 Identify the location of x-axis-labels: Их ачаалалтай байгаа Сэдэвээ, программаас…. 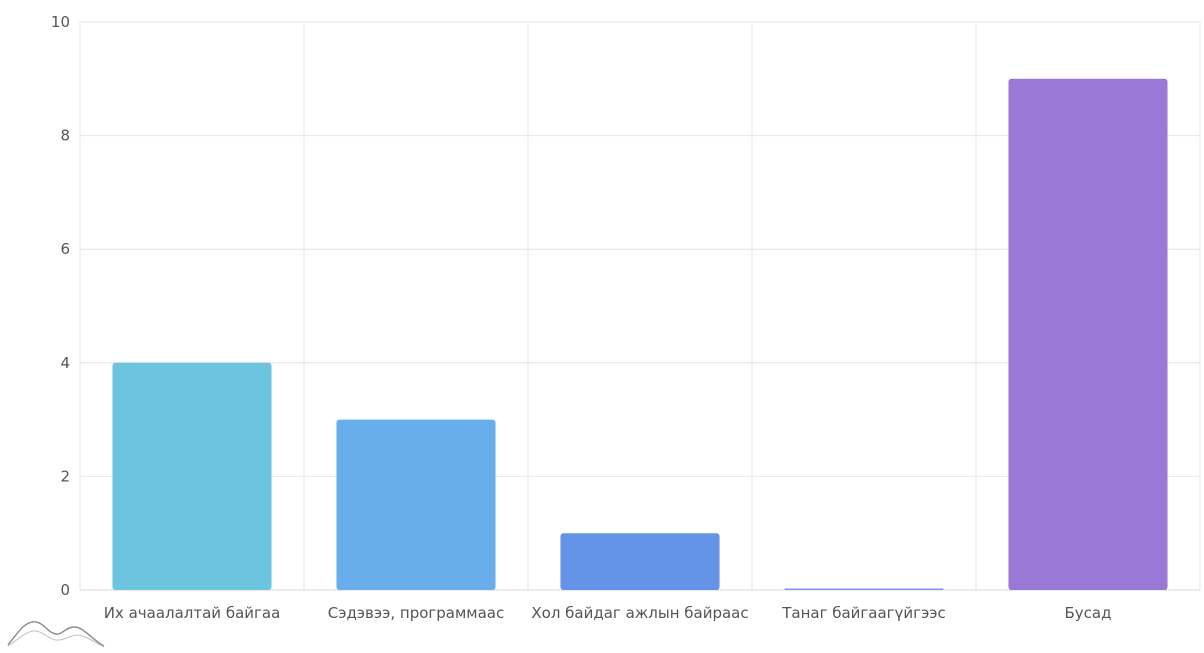
(608, 613).